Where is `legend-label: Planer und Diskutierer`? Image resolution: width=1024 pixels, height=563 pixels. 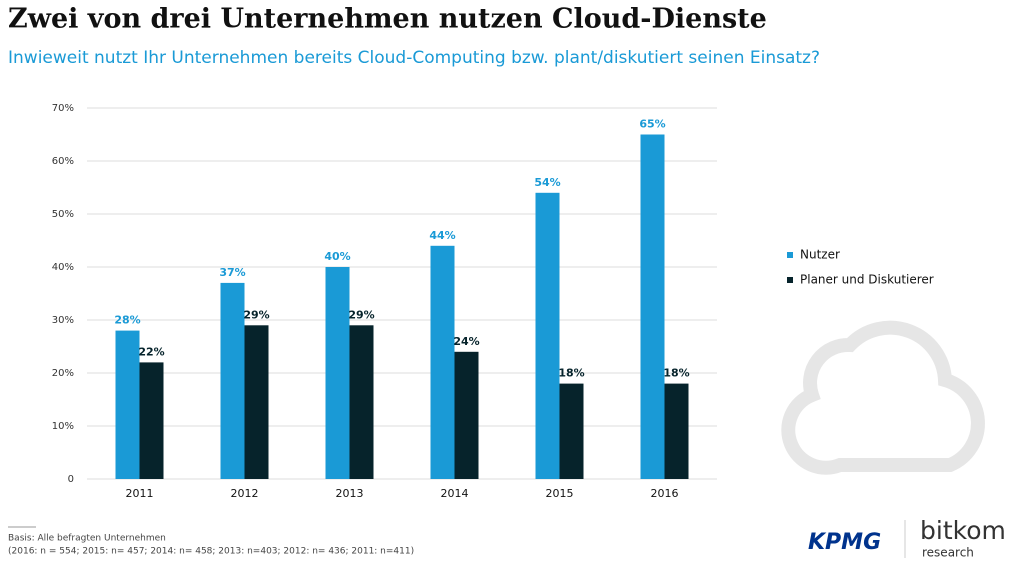
legend-label: Planer und Diskutierer is located at coordinates (867, 280).